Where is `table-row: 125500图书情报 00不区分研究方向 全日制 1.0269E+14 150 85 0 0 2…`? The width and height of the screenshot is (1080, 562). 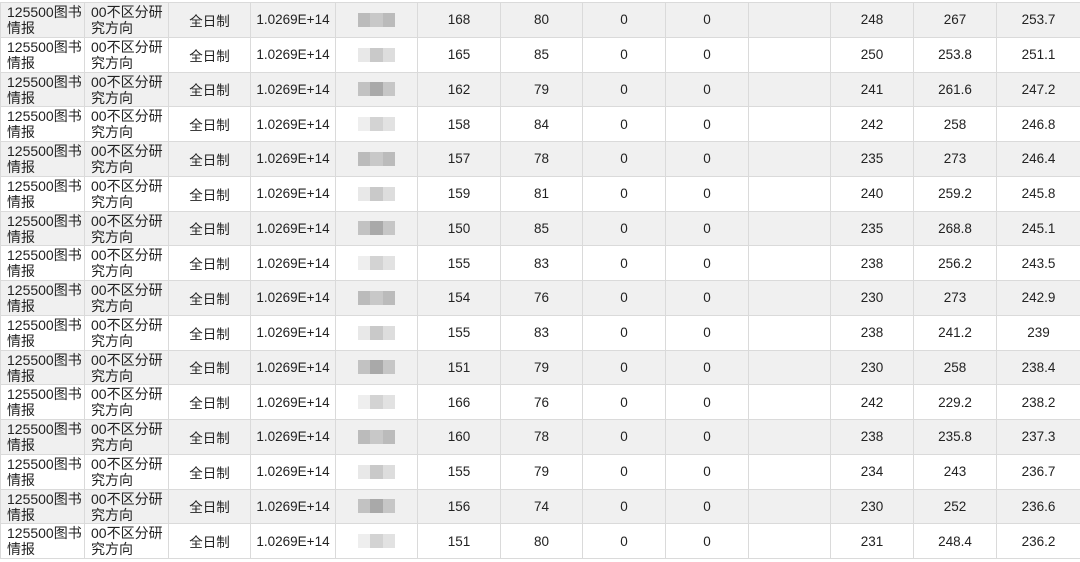
table-row: 125500图书情报 00不区分研究方向 全日制 1.0269E+14 150 85 0 0 2… is located at coordinates (540, 228).